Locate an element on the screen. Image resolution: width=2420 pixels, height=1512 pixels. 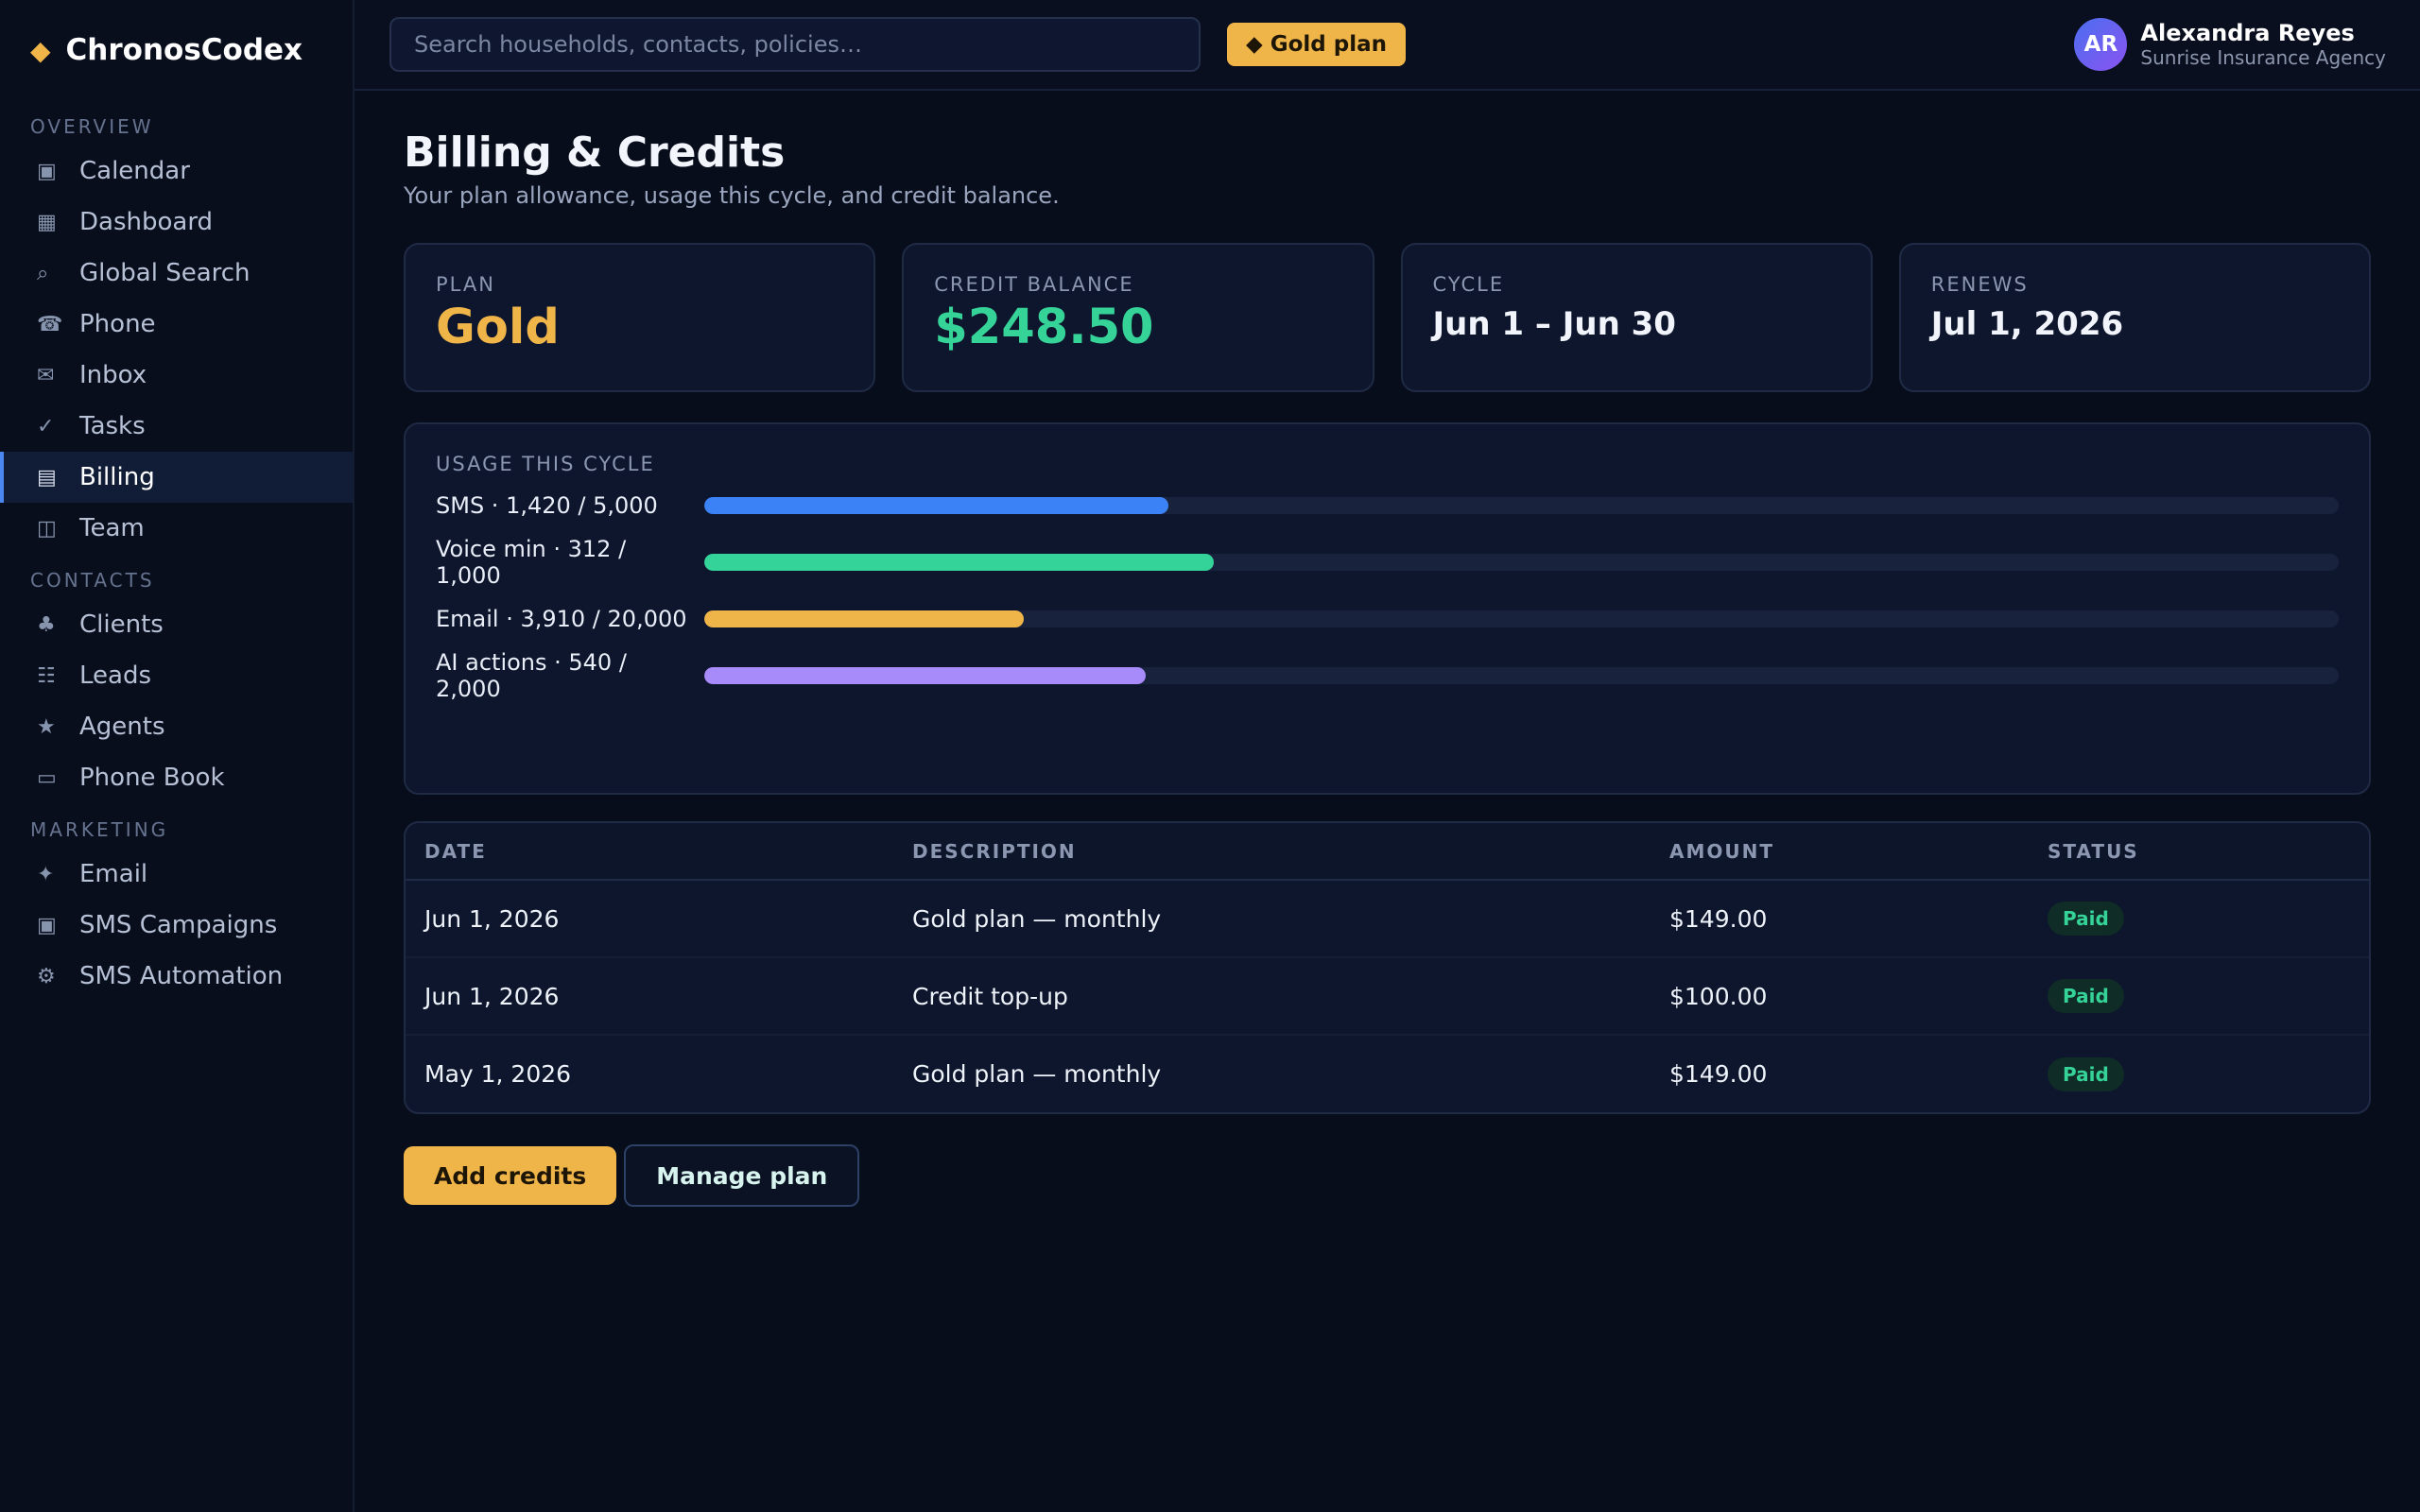
usage-label: AI actions · 540 / 2,000 is located at coordinates (531, 675).